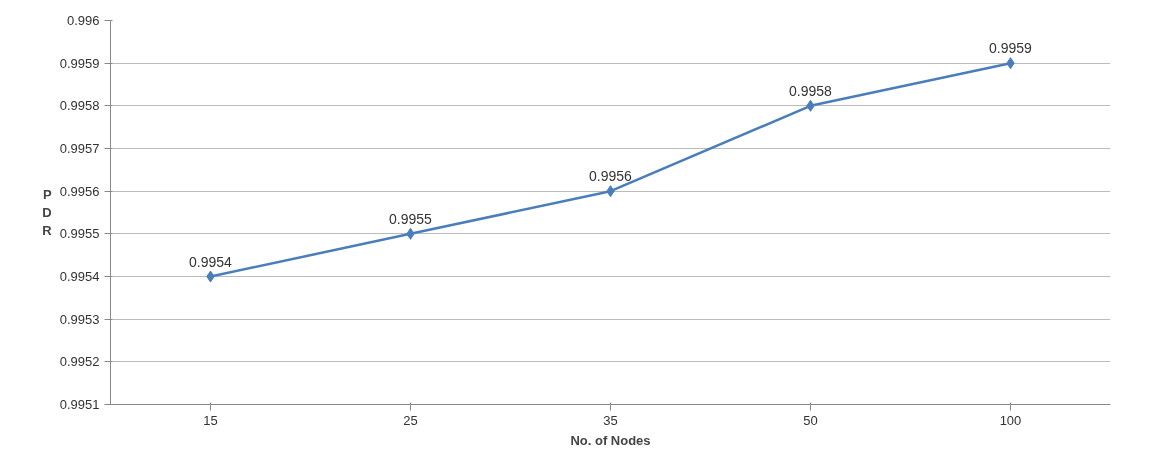  What do you see at coordinates (79, 362) in the screenshot?
I see `y-tick-label: 0.9952` at bounding box center [79, 362].